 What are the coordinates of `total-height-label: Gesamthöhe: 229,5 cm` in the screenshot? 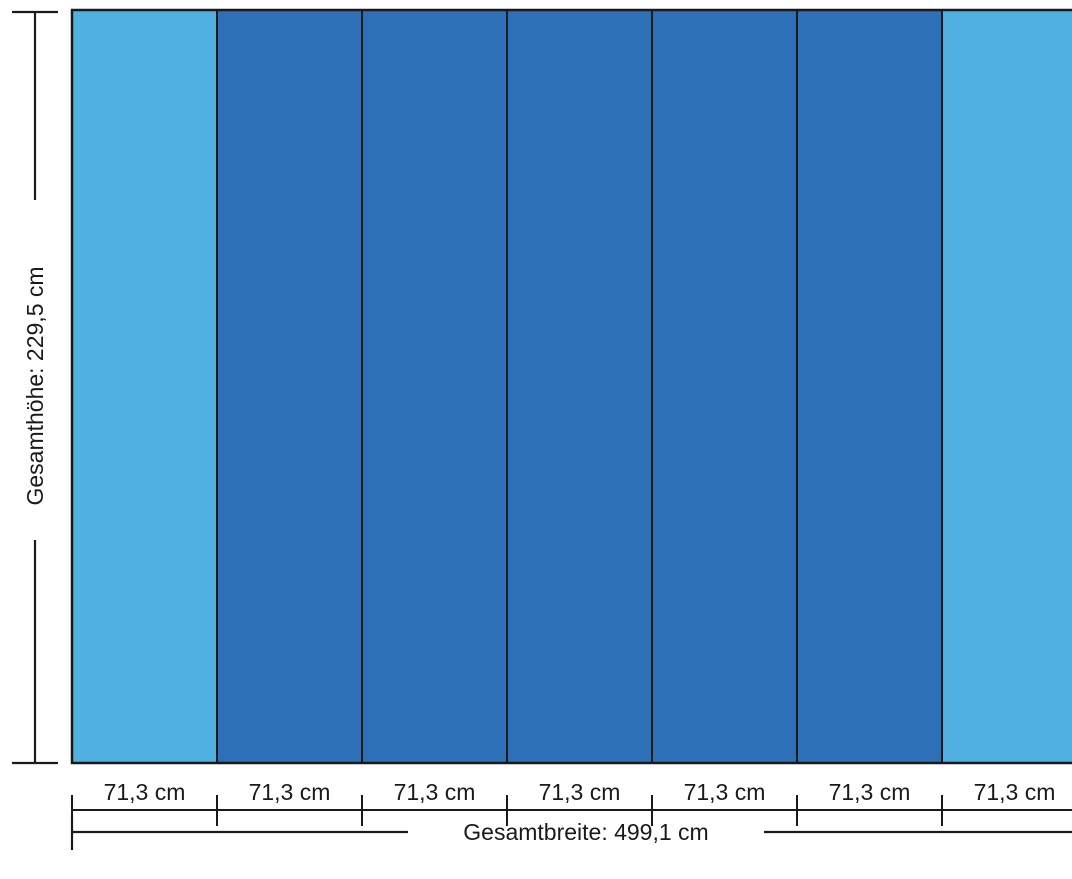 It's located at (35, 385).